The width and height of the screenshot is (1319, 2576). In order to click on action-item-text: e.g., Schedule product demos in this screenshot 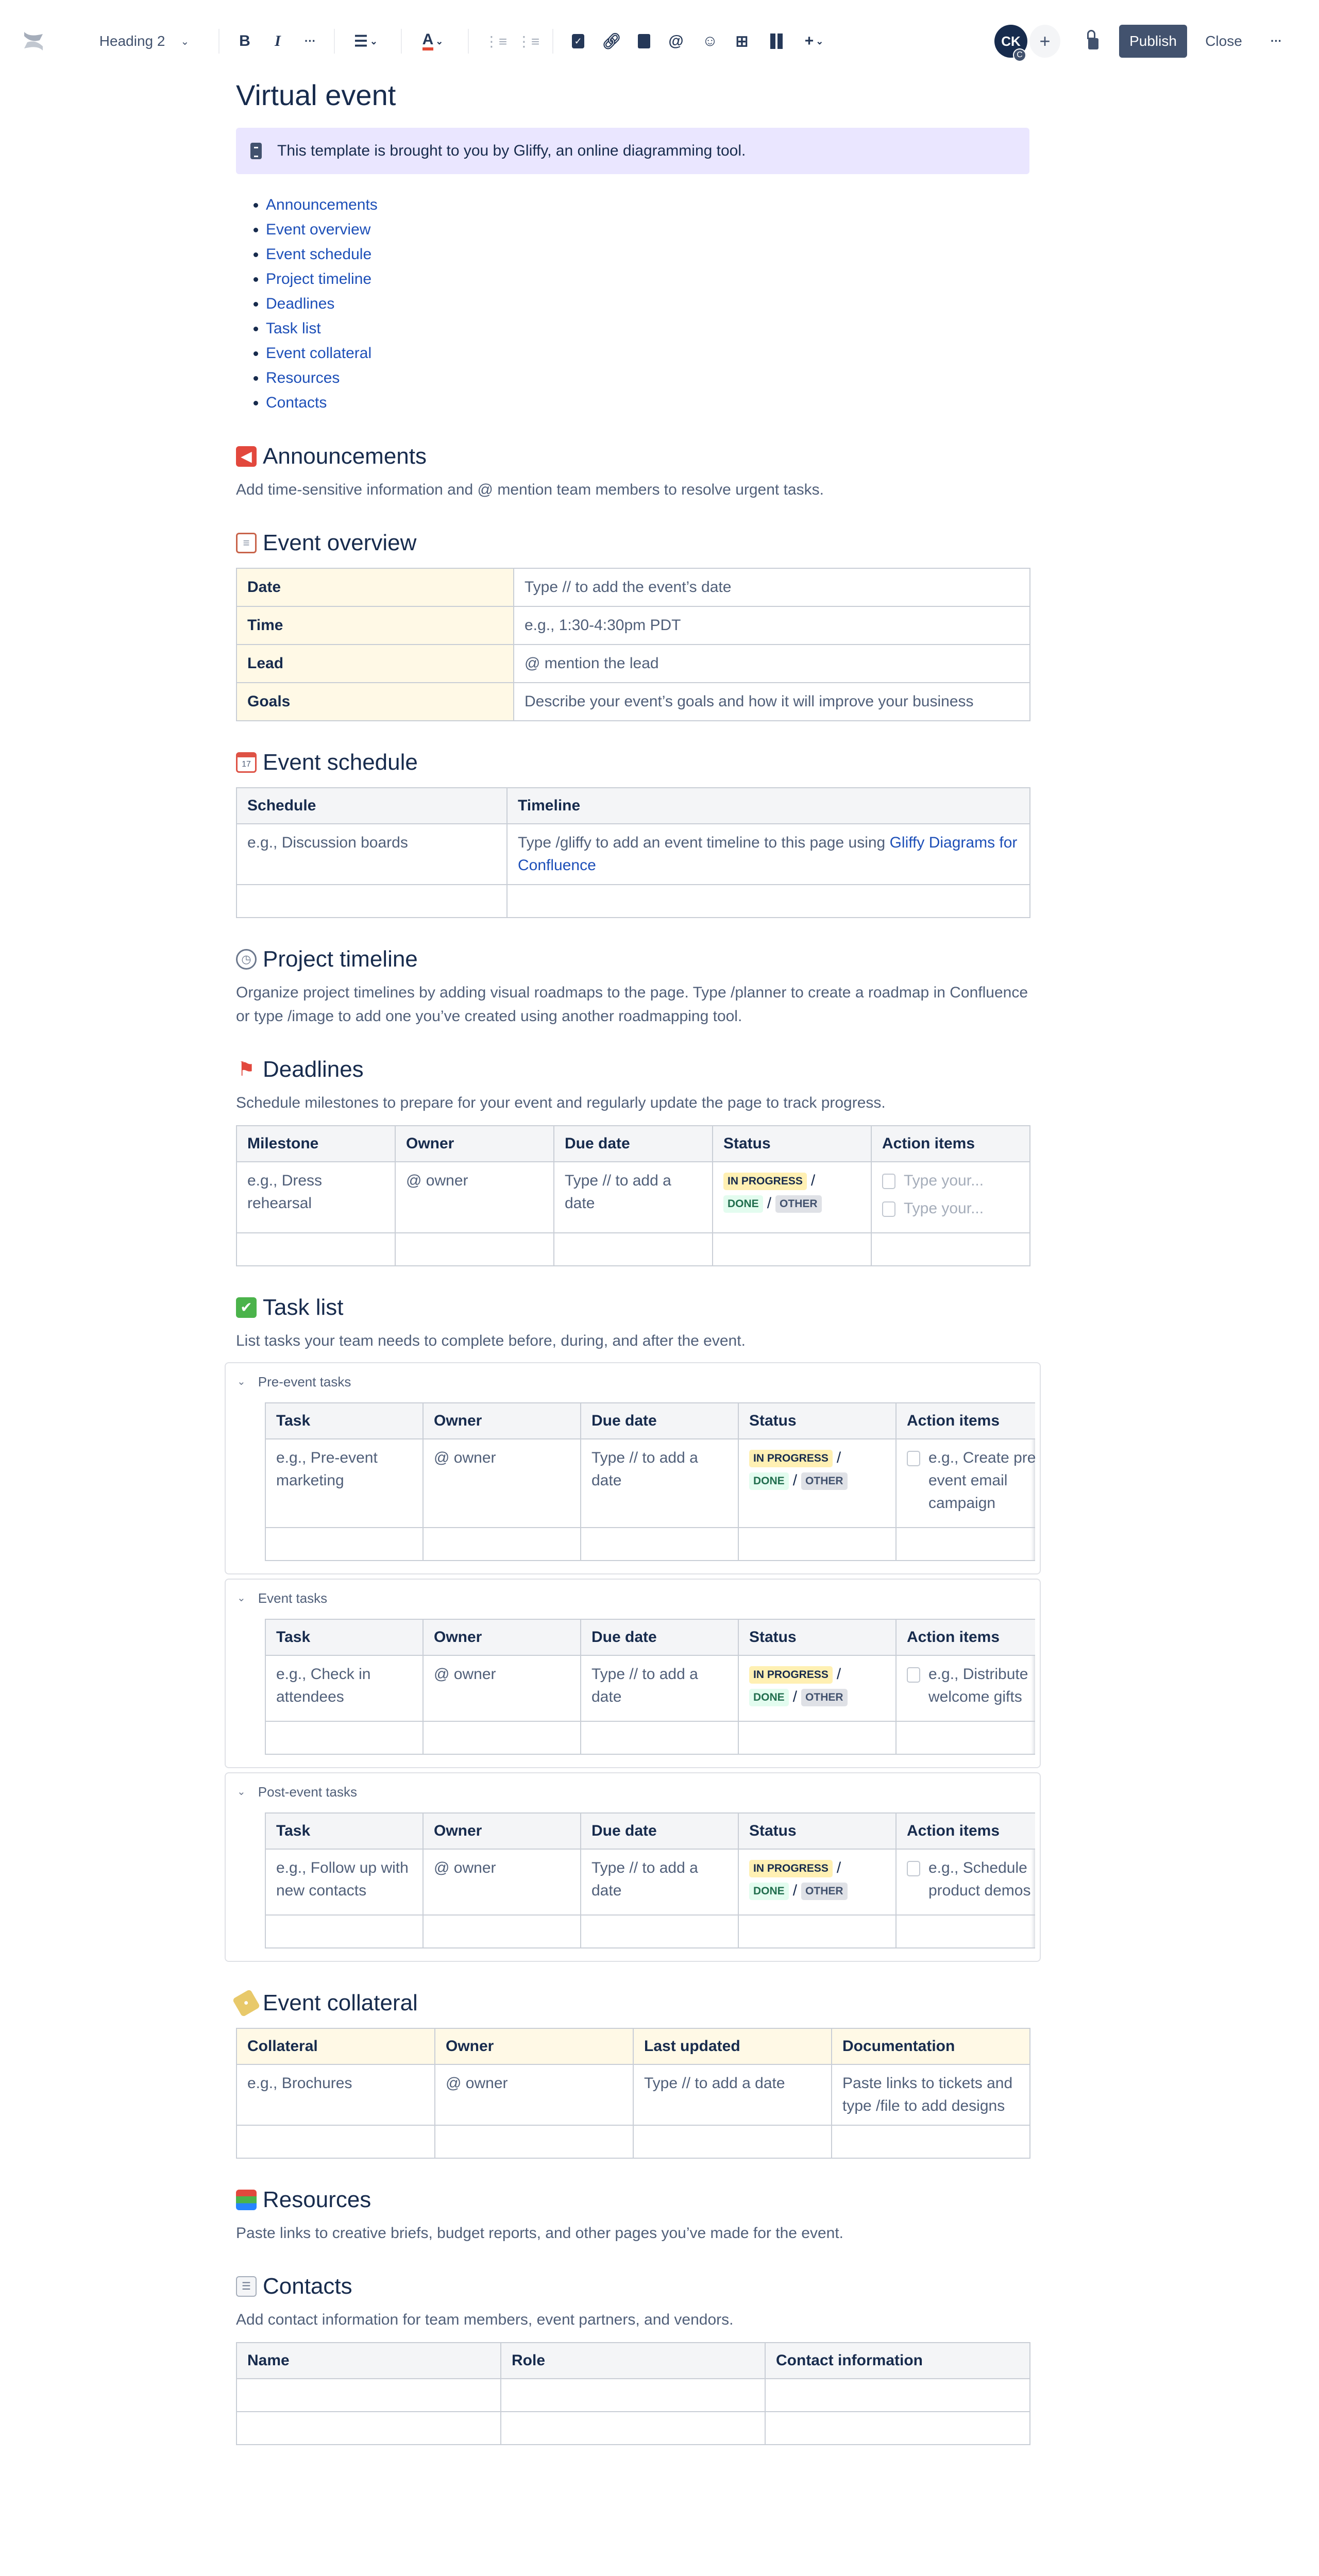, I will do `click(980, 1879)`.